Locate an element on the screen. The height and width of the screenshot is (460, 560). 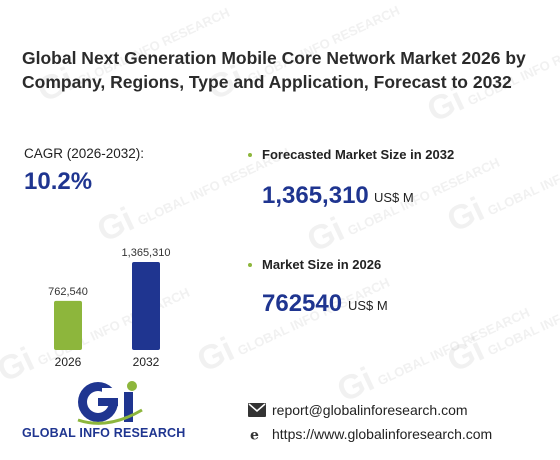
contact-website: e https://www.globalinforesearch.com is located at coordinates (370, 434).